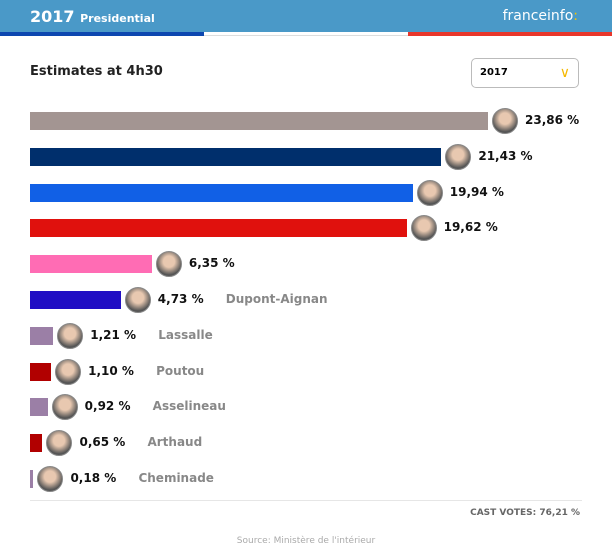 The height and width of the screenshot is (556, 612). I want to click on candidate-name: Poutou, so click(180, 370).